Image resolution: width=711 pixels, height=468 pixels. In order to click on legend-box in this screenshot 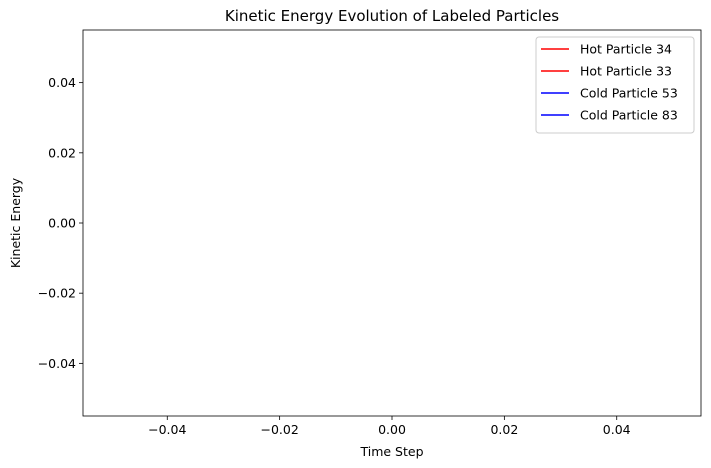, I will do `click(615, 85)`.